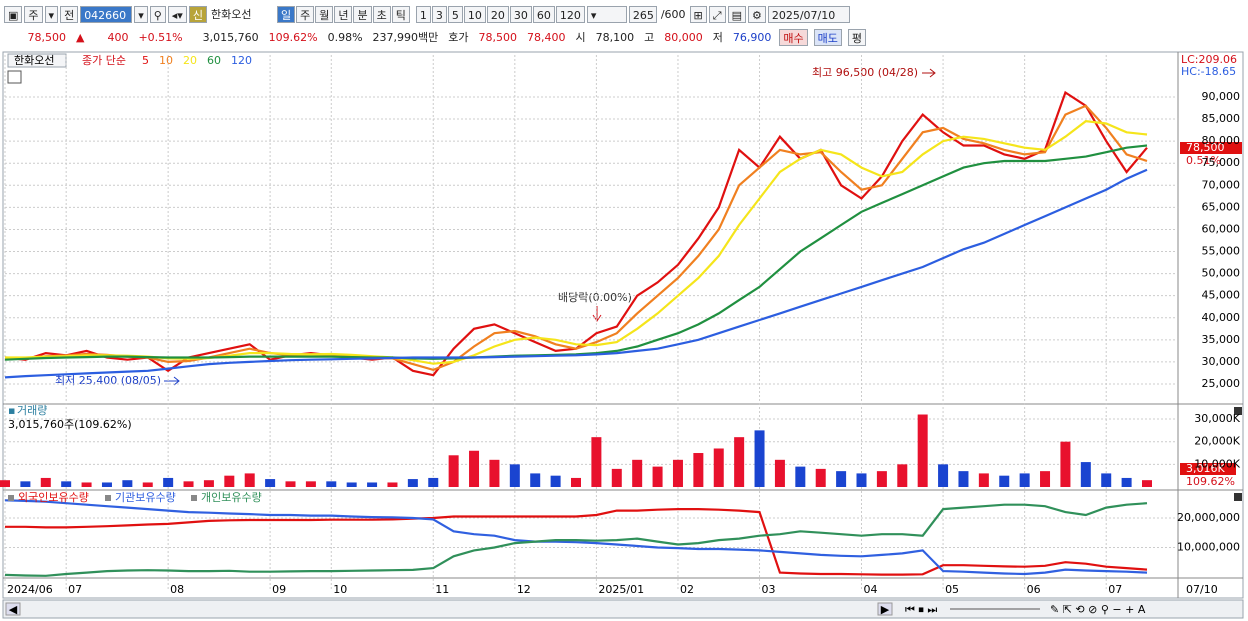  I want to click on interval-group: 1 3 5 10 20 30 60 120, so click(500, 14).